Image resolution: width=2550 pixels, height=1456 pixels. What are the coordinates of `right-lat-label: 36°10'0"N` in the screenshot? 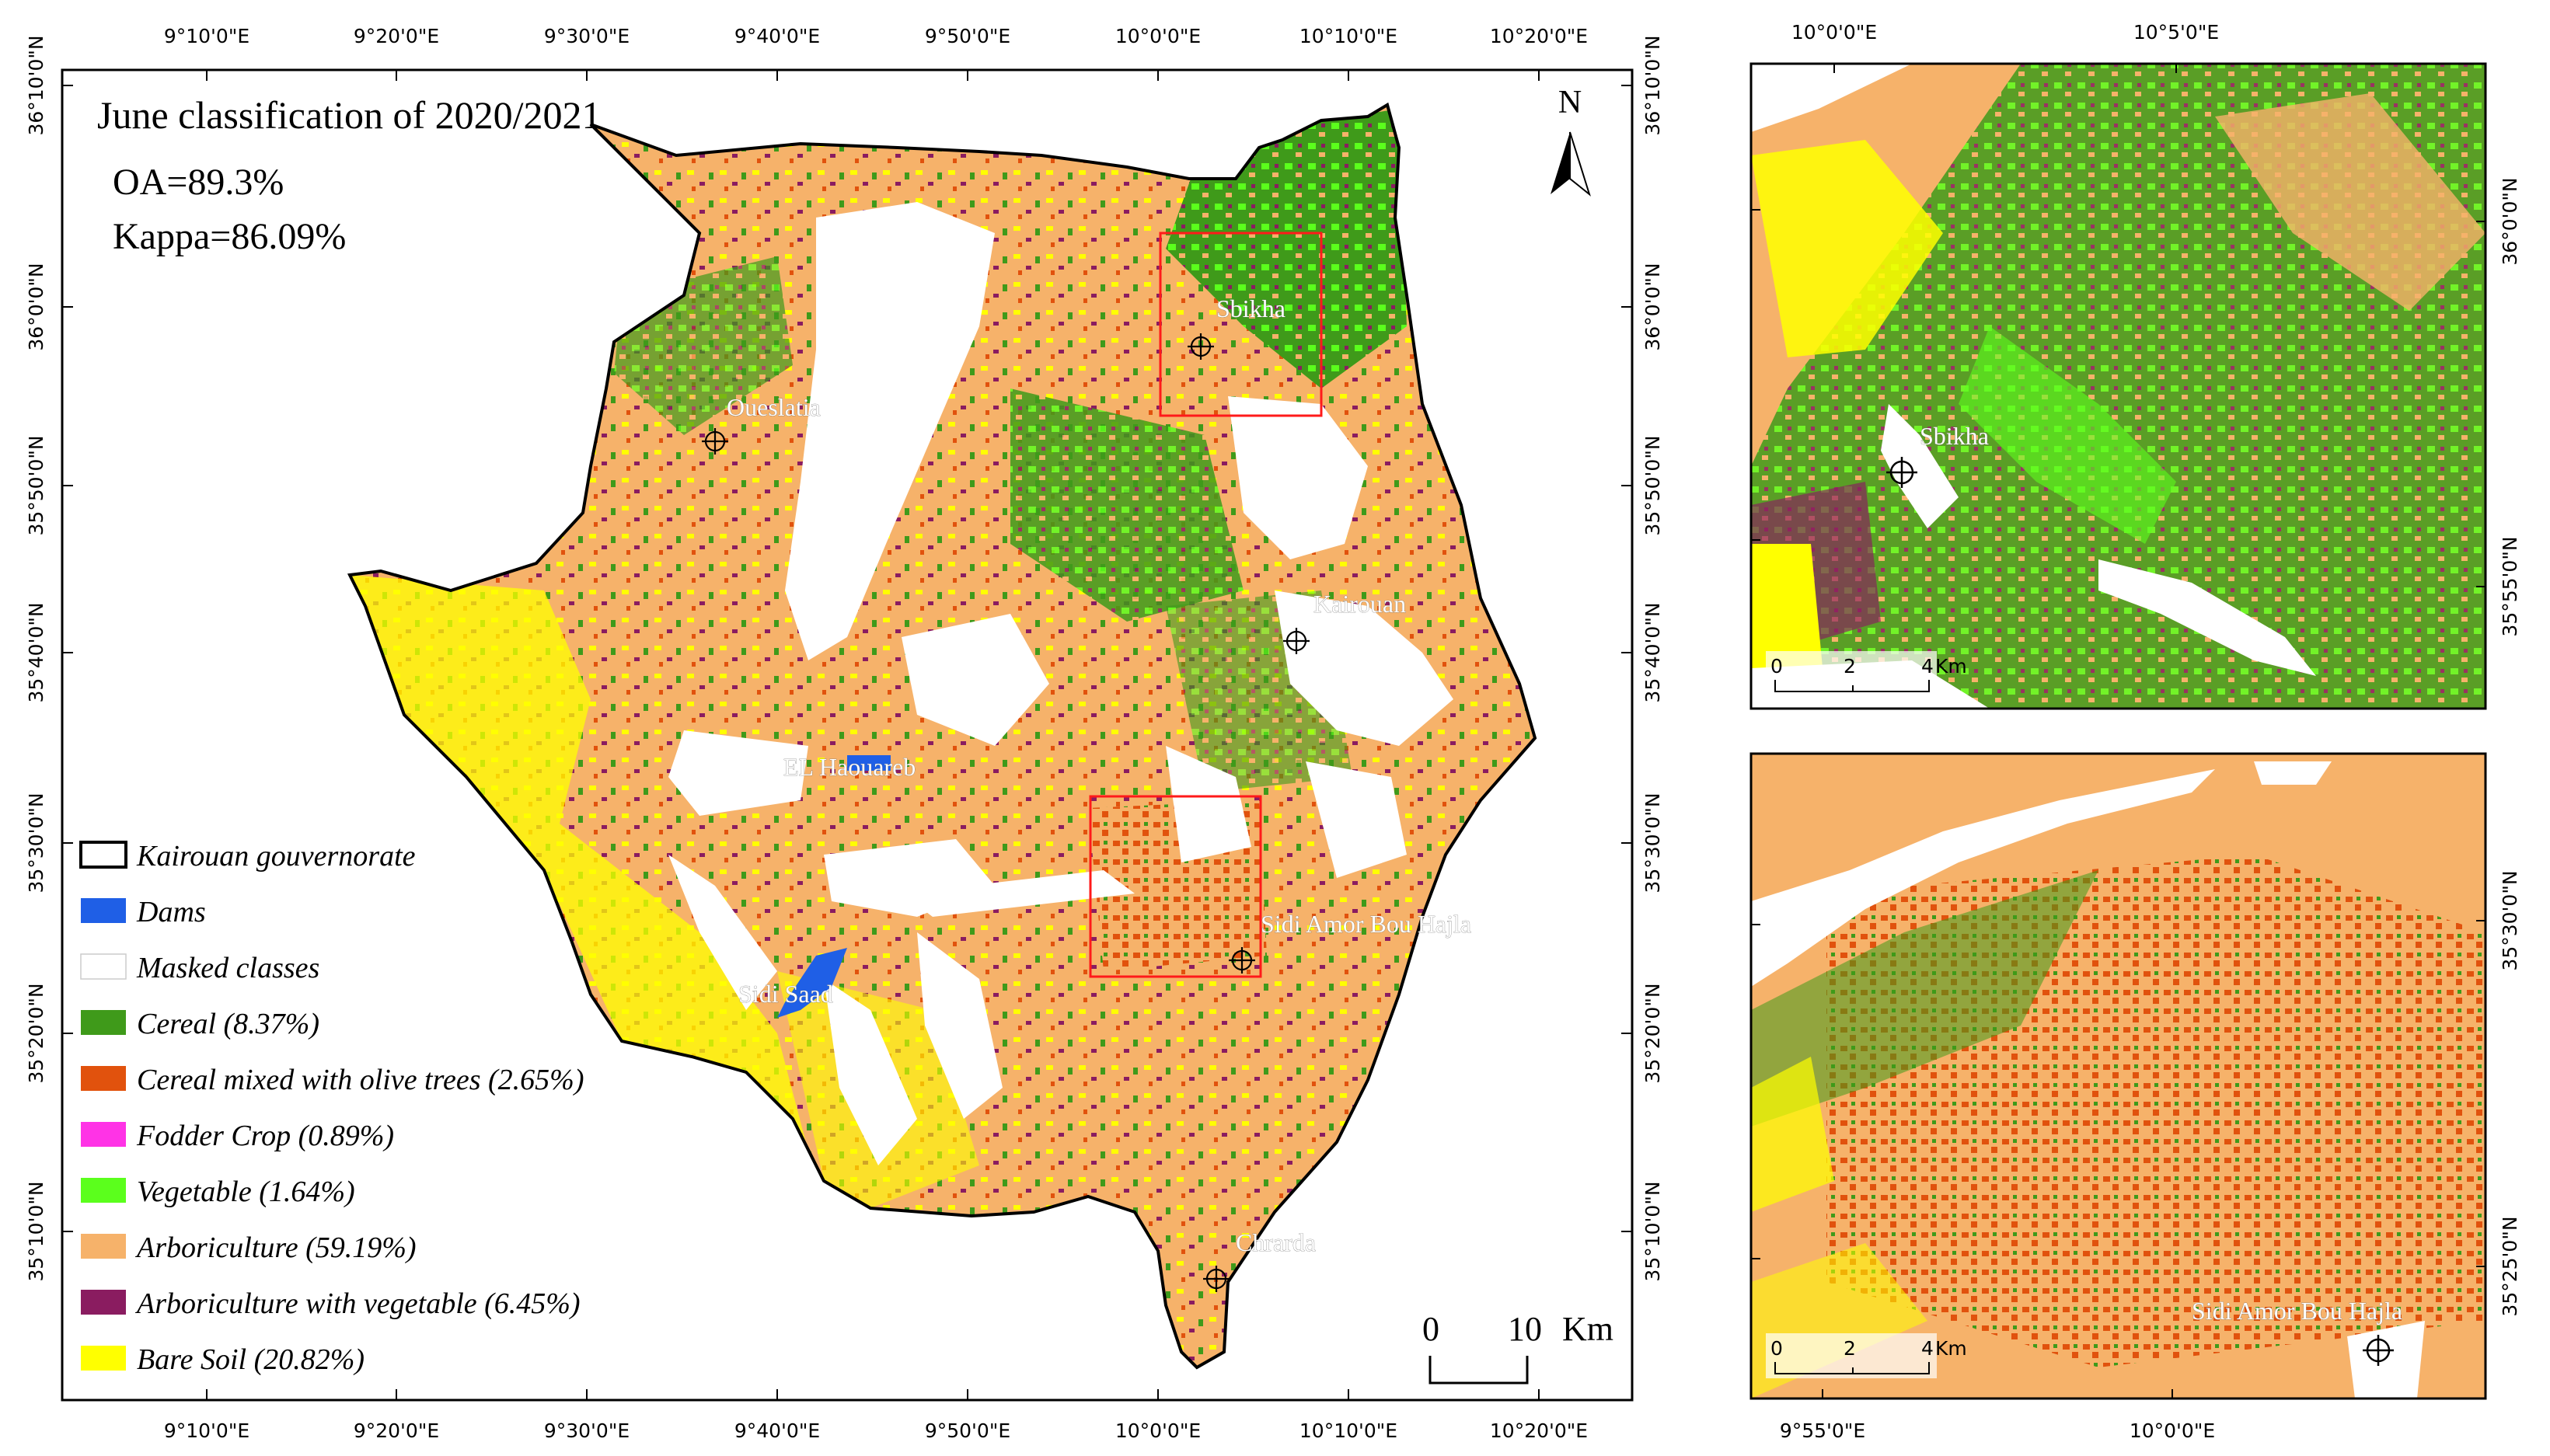 It's located at (1652, 85).